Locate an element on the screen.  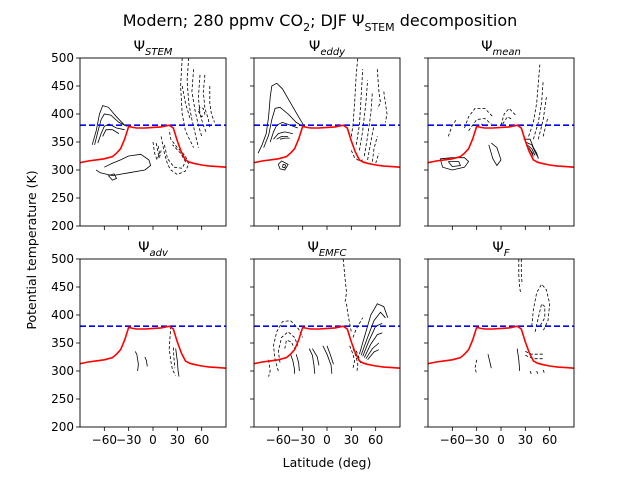
y-tick-label: 350 is located at coordinates (62, 343).